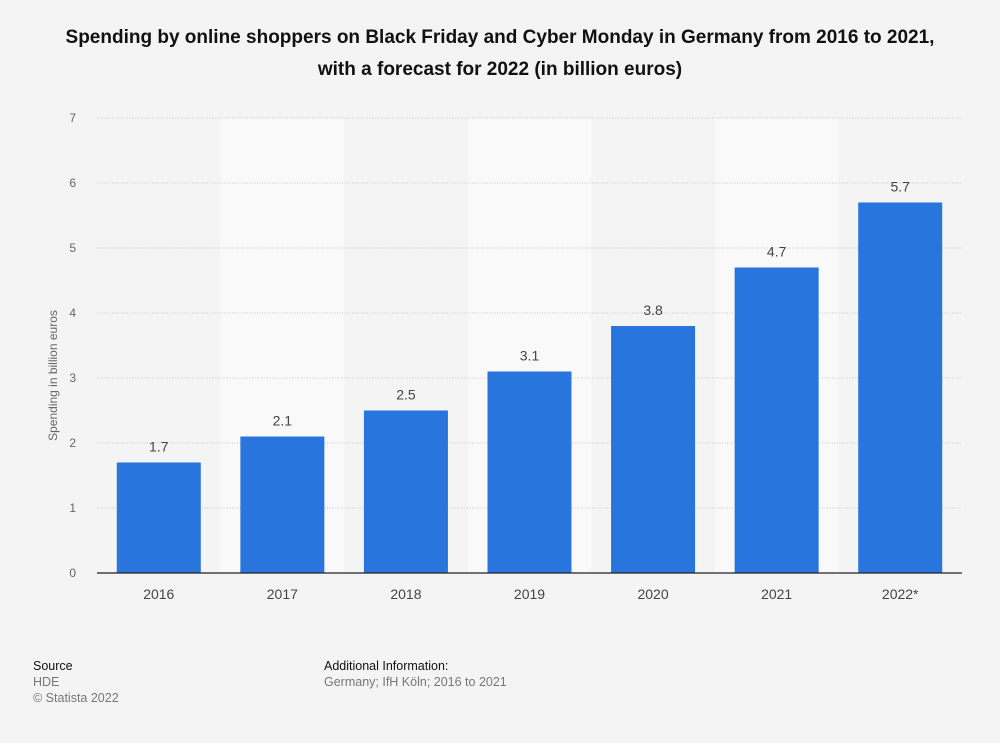  I want to click on x-tick-label: 2019, so click(529, 594).